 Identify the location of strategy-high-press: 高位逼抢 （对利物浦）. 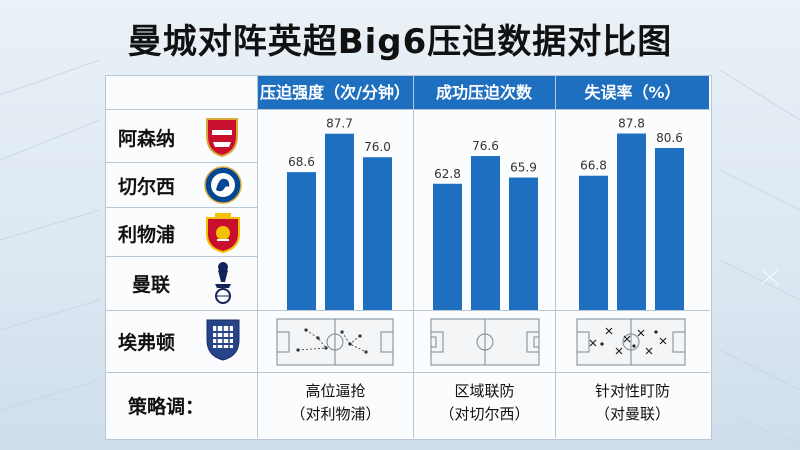
(335, 403).